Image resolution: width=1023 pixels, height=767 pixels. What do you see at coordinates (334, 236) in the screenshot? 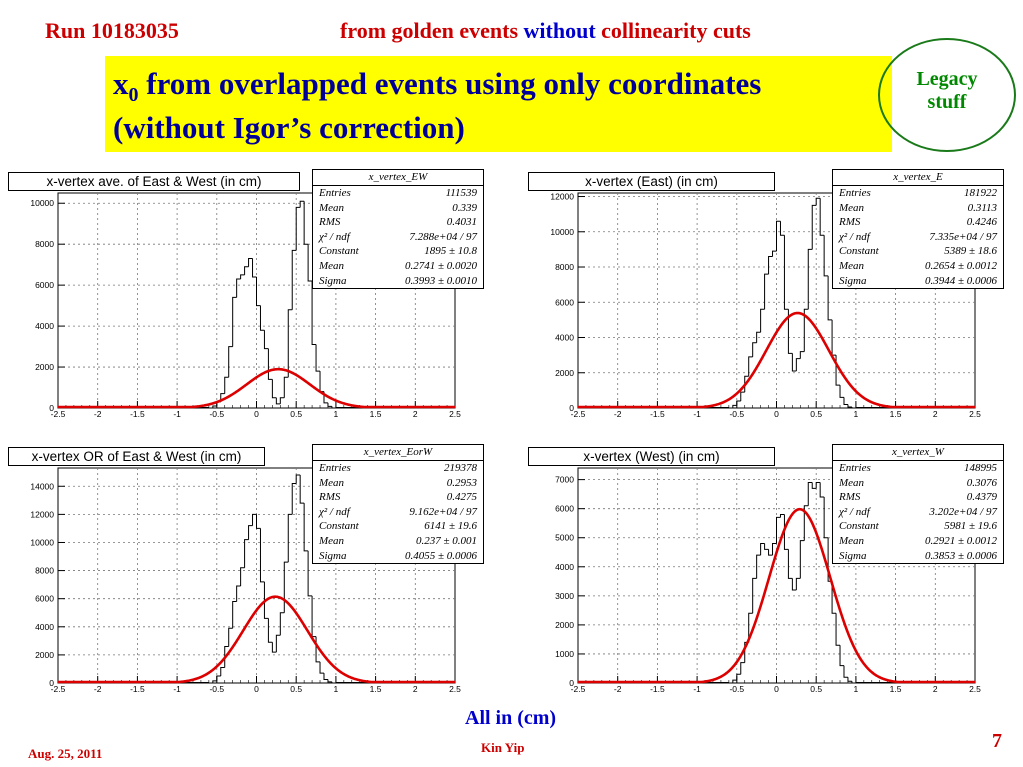
I see `stats-key: χ² / ndf` at bounding box center [334, 236].